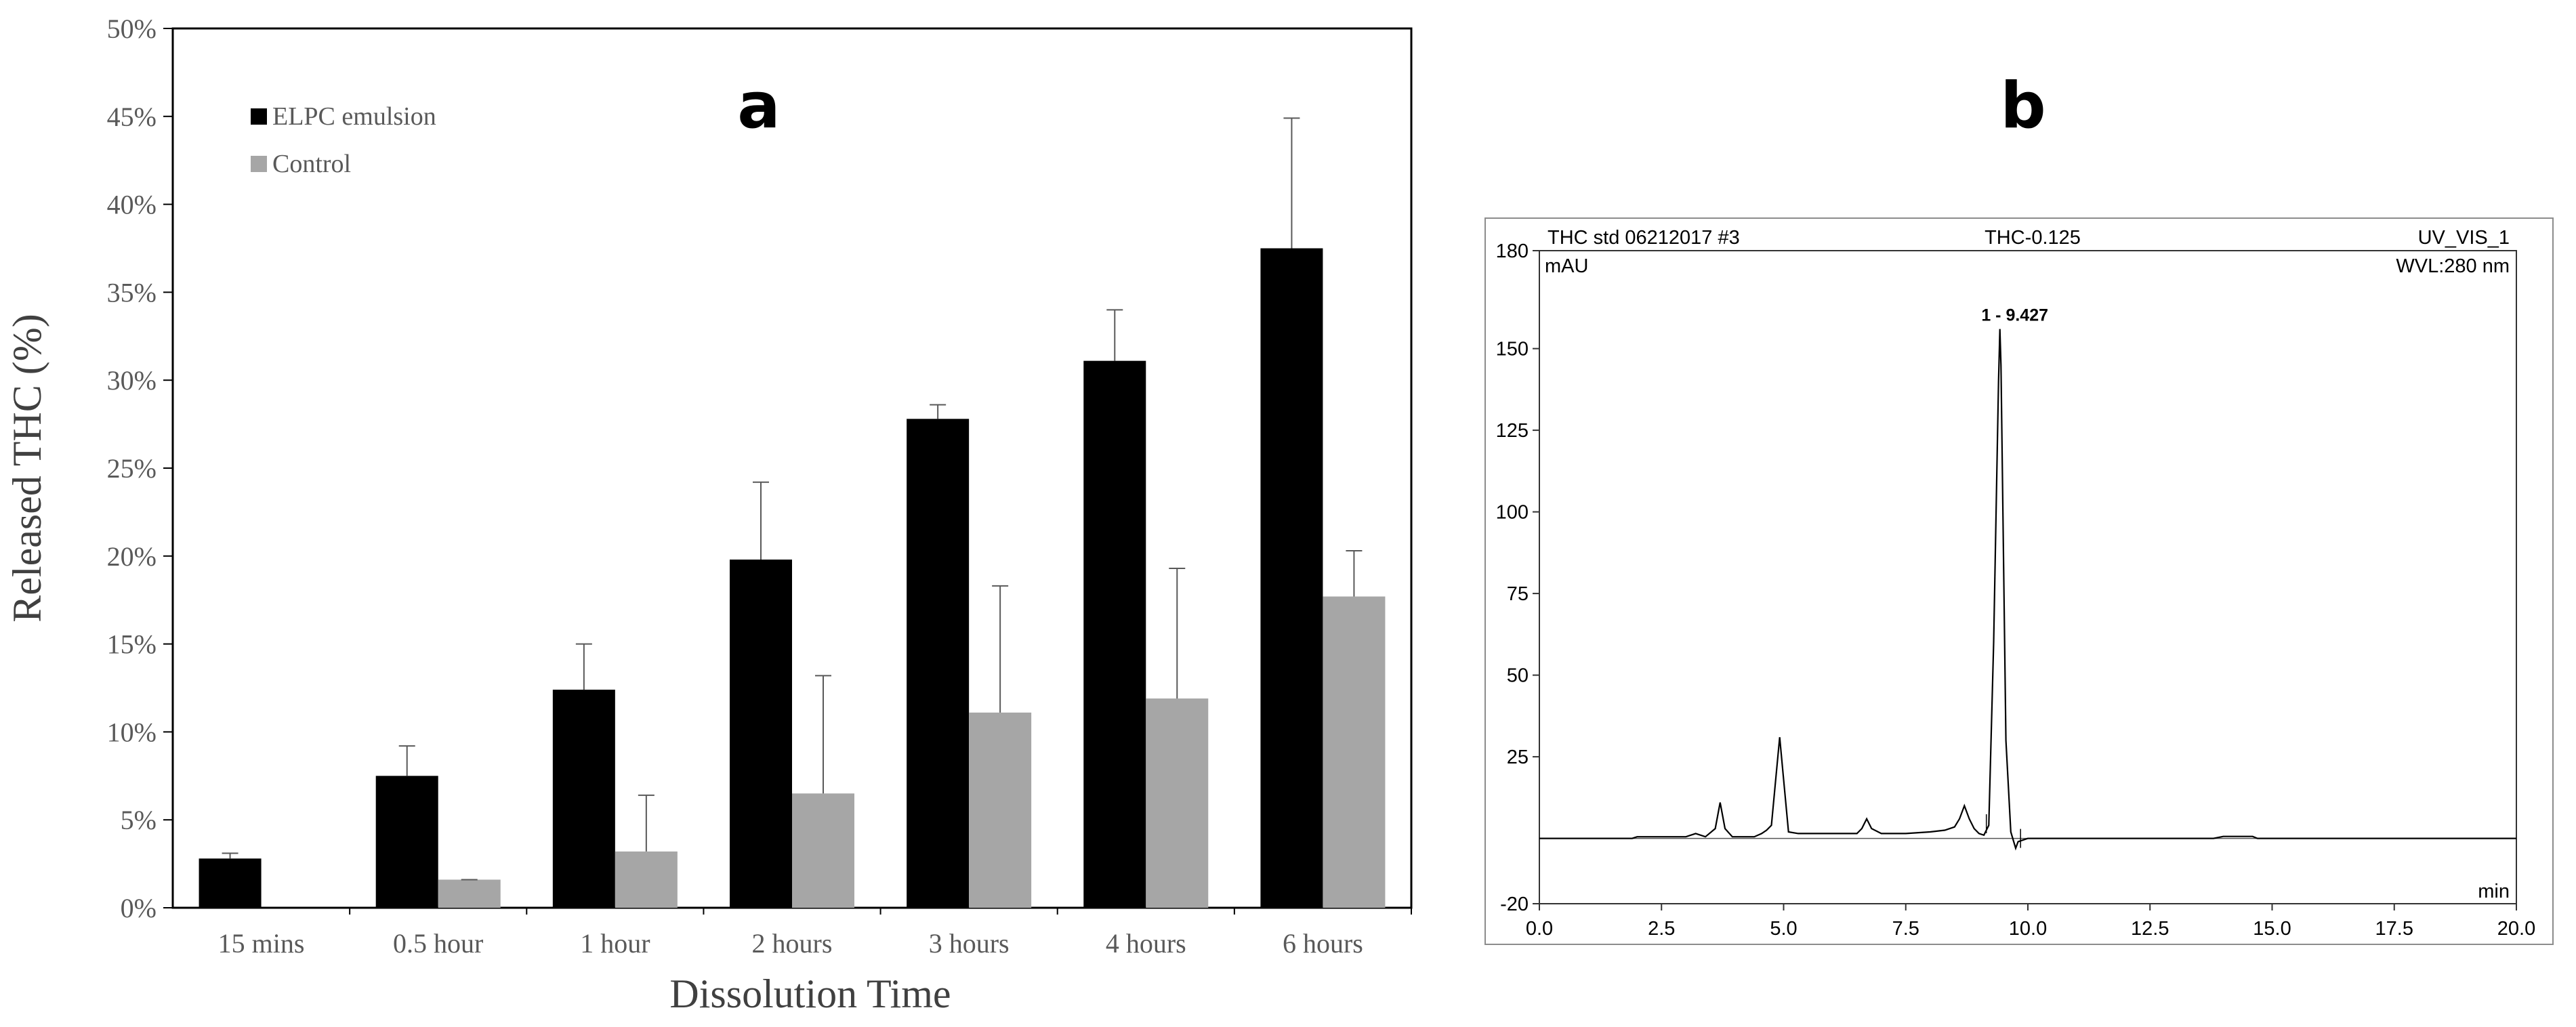 The width and height of the screenshot is (2576, 1027). What do you see at coordinates (2028, 929) in the screenshot?
I see `x-tick-label: 10.0` at bounding box center [2028, 929].